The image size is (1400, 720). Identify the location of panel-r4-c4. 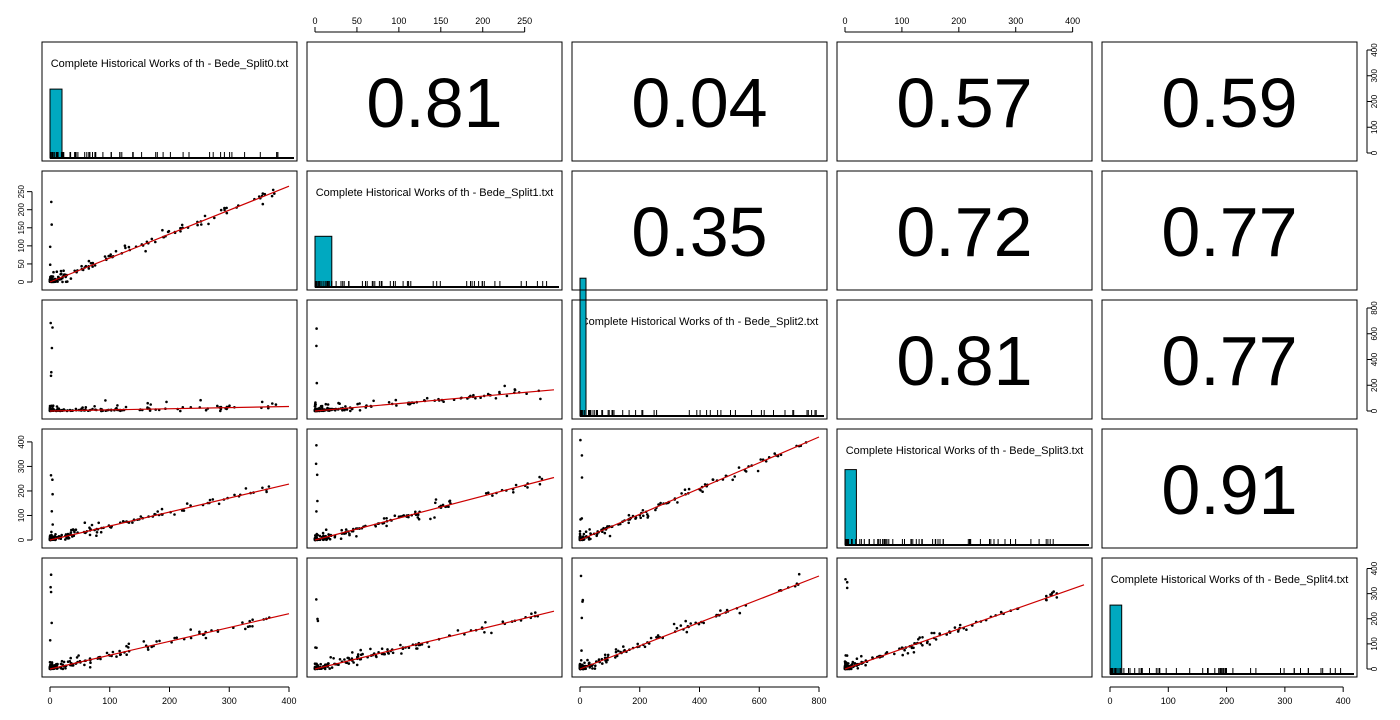
(1229, 617).